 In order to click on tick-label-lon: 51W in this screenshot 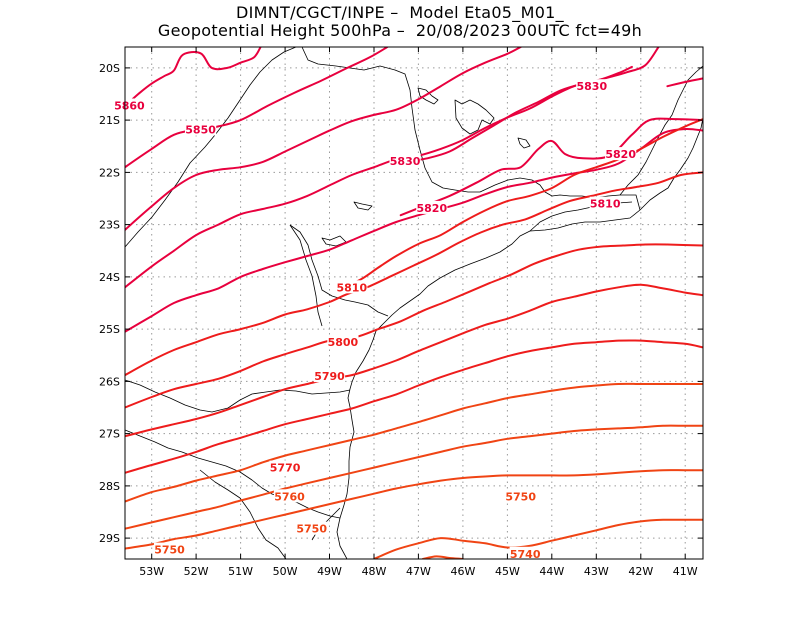, I will do `click(240, 571)`.